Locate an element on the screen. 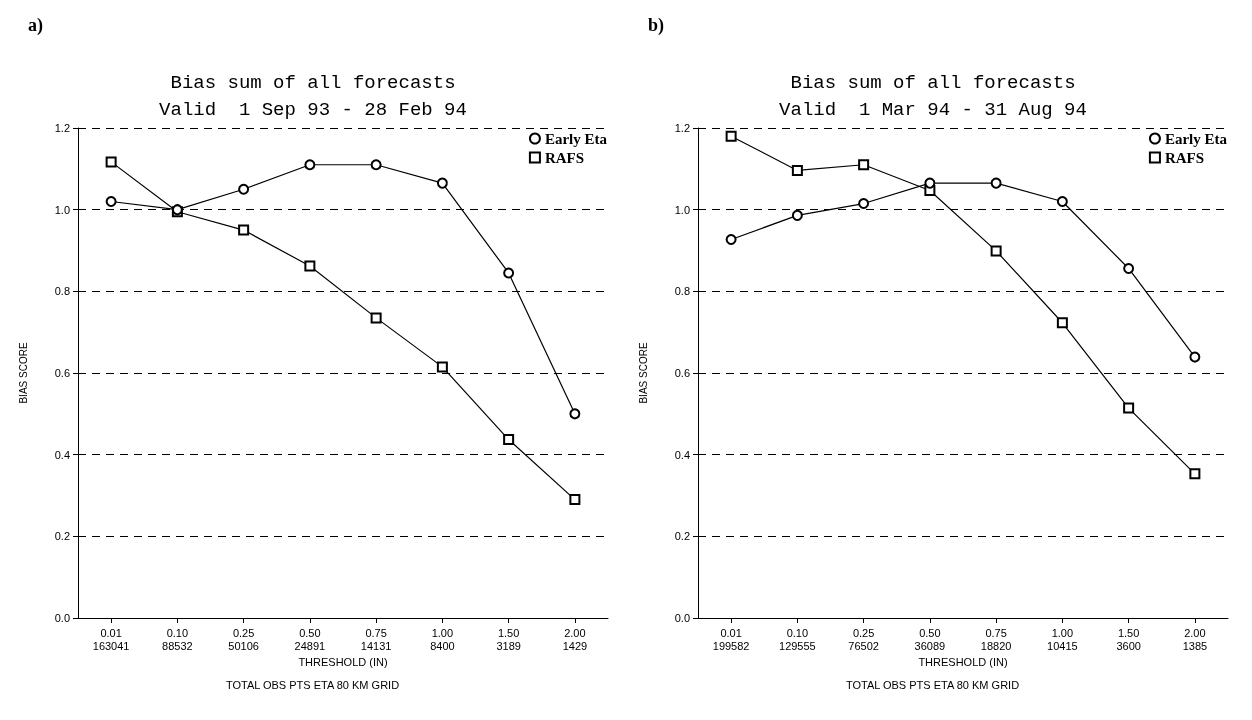  x-tick-label: 2.00 1429 is located at coordinates (575, 639).